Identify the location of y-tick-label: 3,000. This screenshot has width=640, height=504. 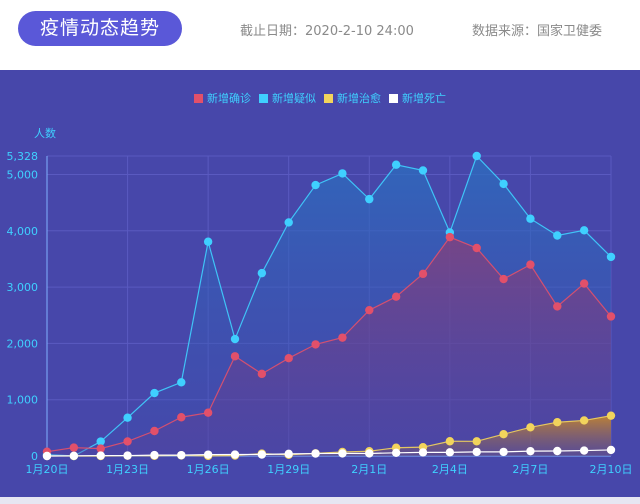
(23, 287).